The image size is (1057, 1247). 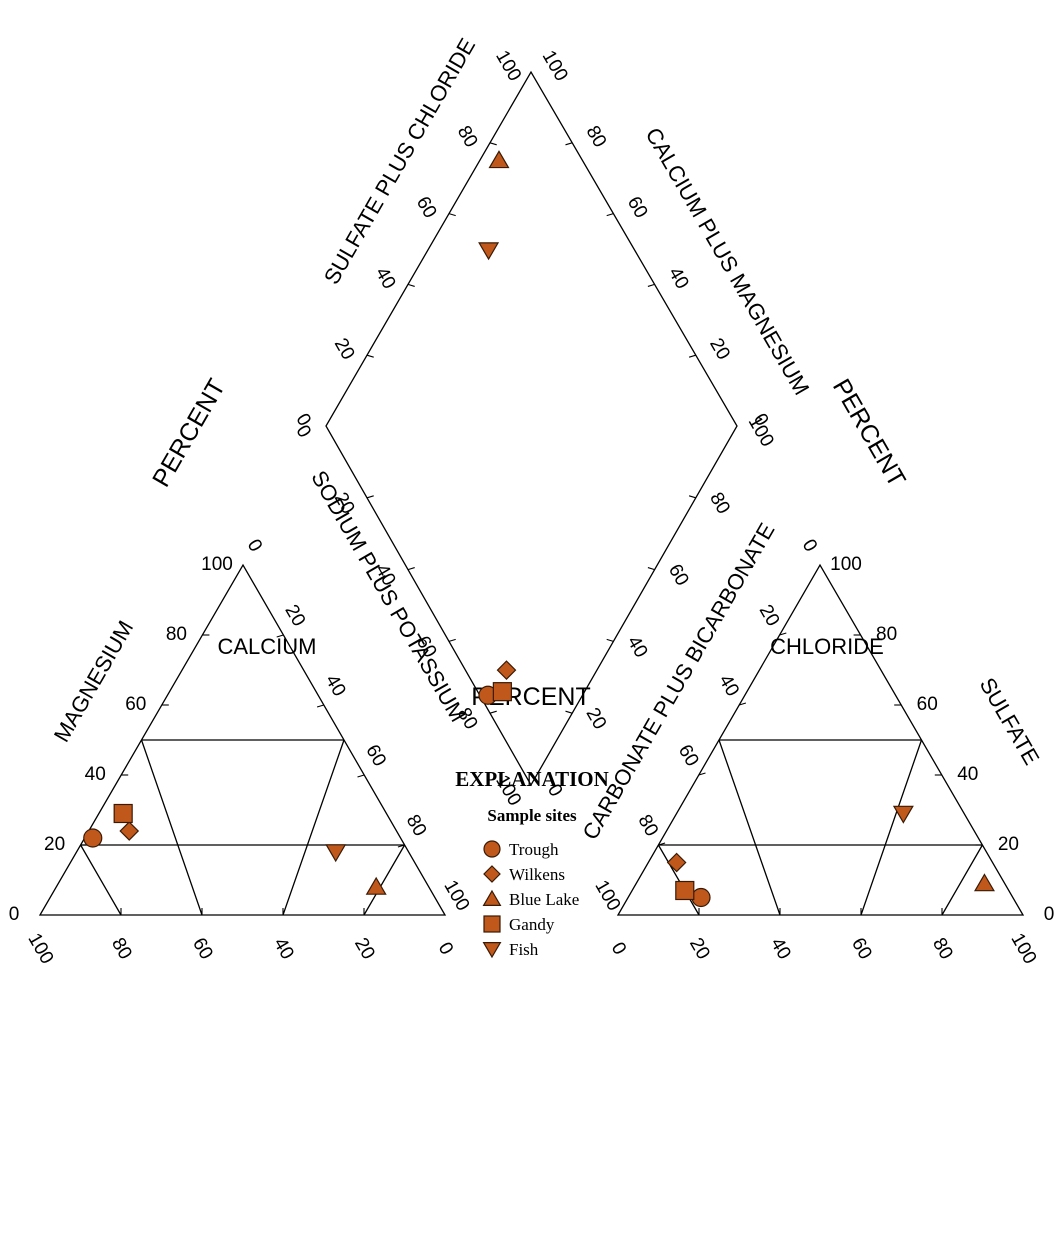 What do you see at coordinates (728, 261) in the screenshot?
I see `calcium-magnesium-axis-label: CALCIUM PLUS MAGNESIUM` at bounding box center [728, 261].